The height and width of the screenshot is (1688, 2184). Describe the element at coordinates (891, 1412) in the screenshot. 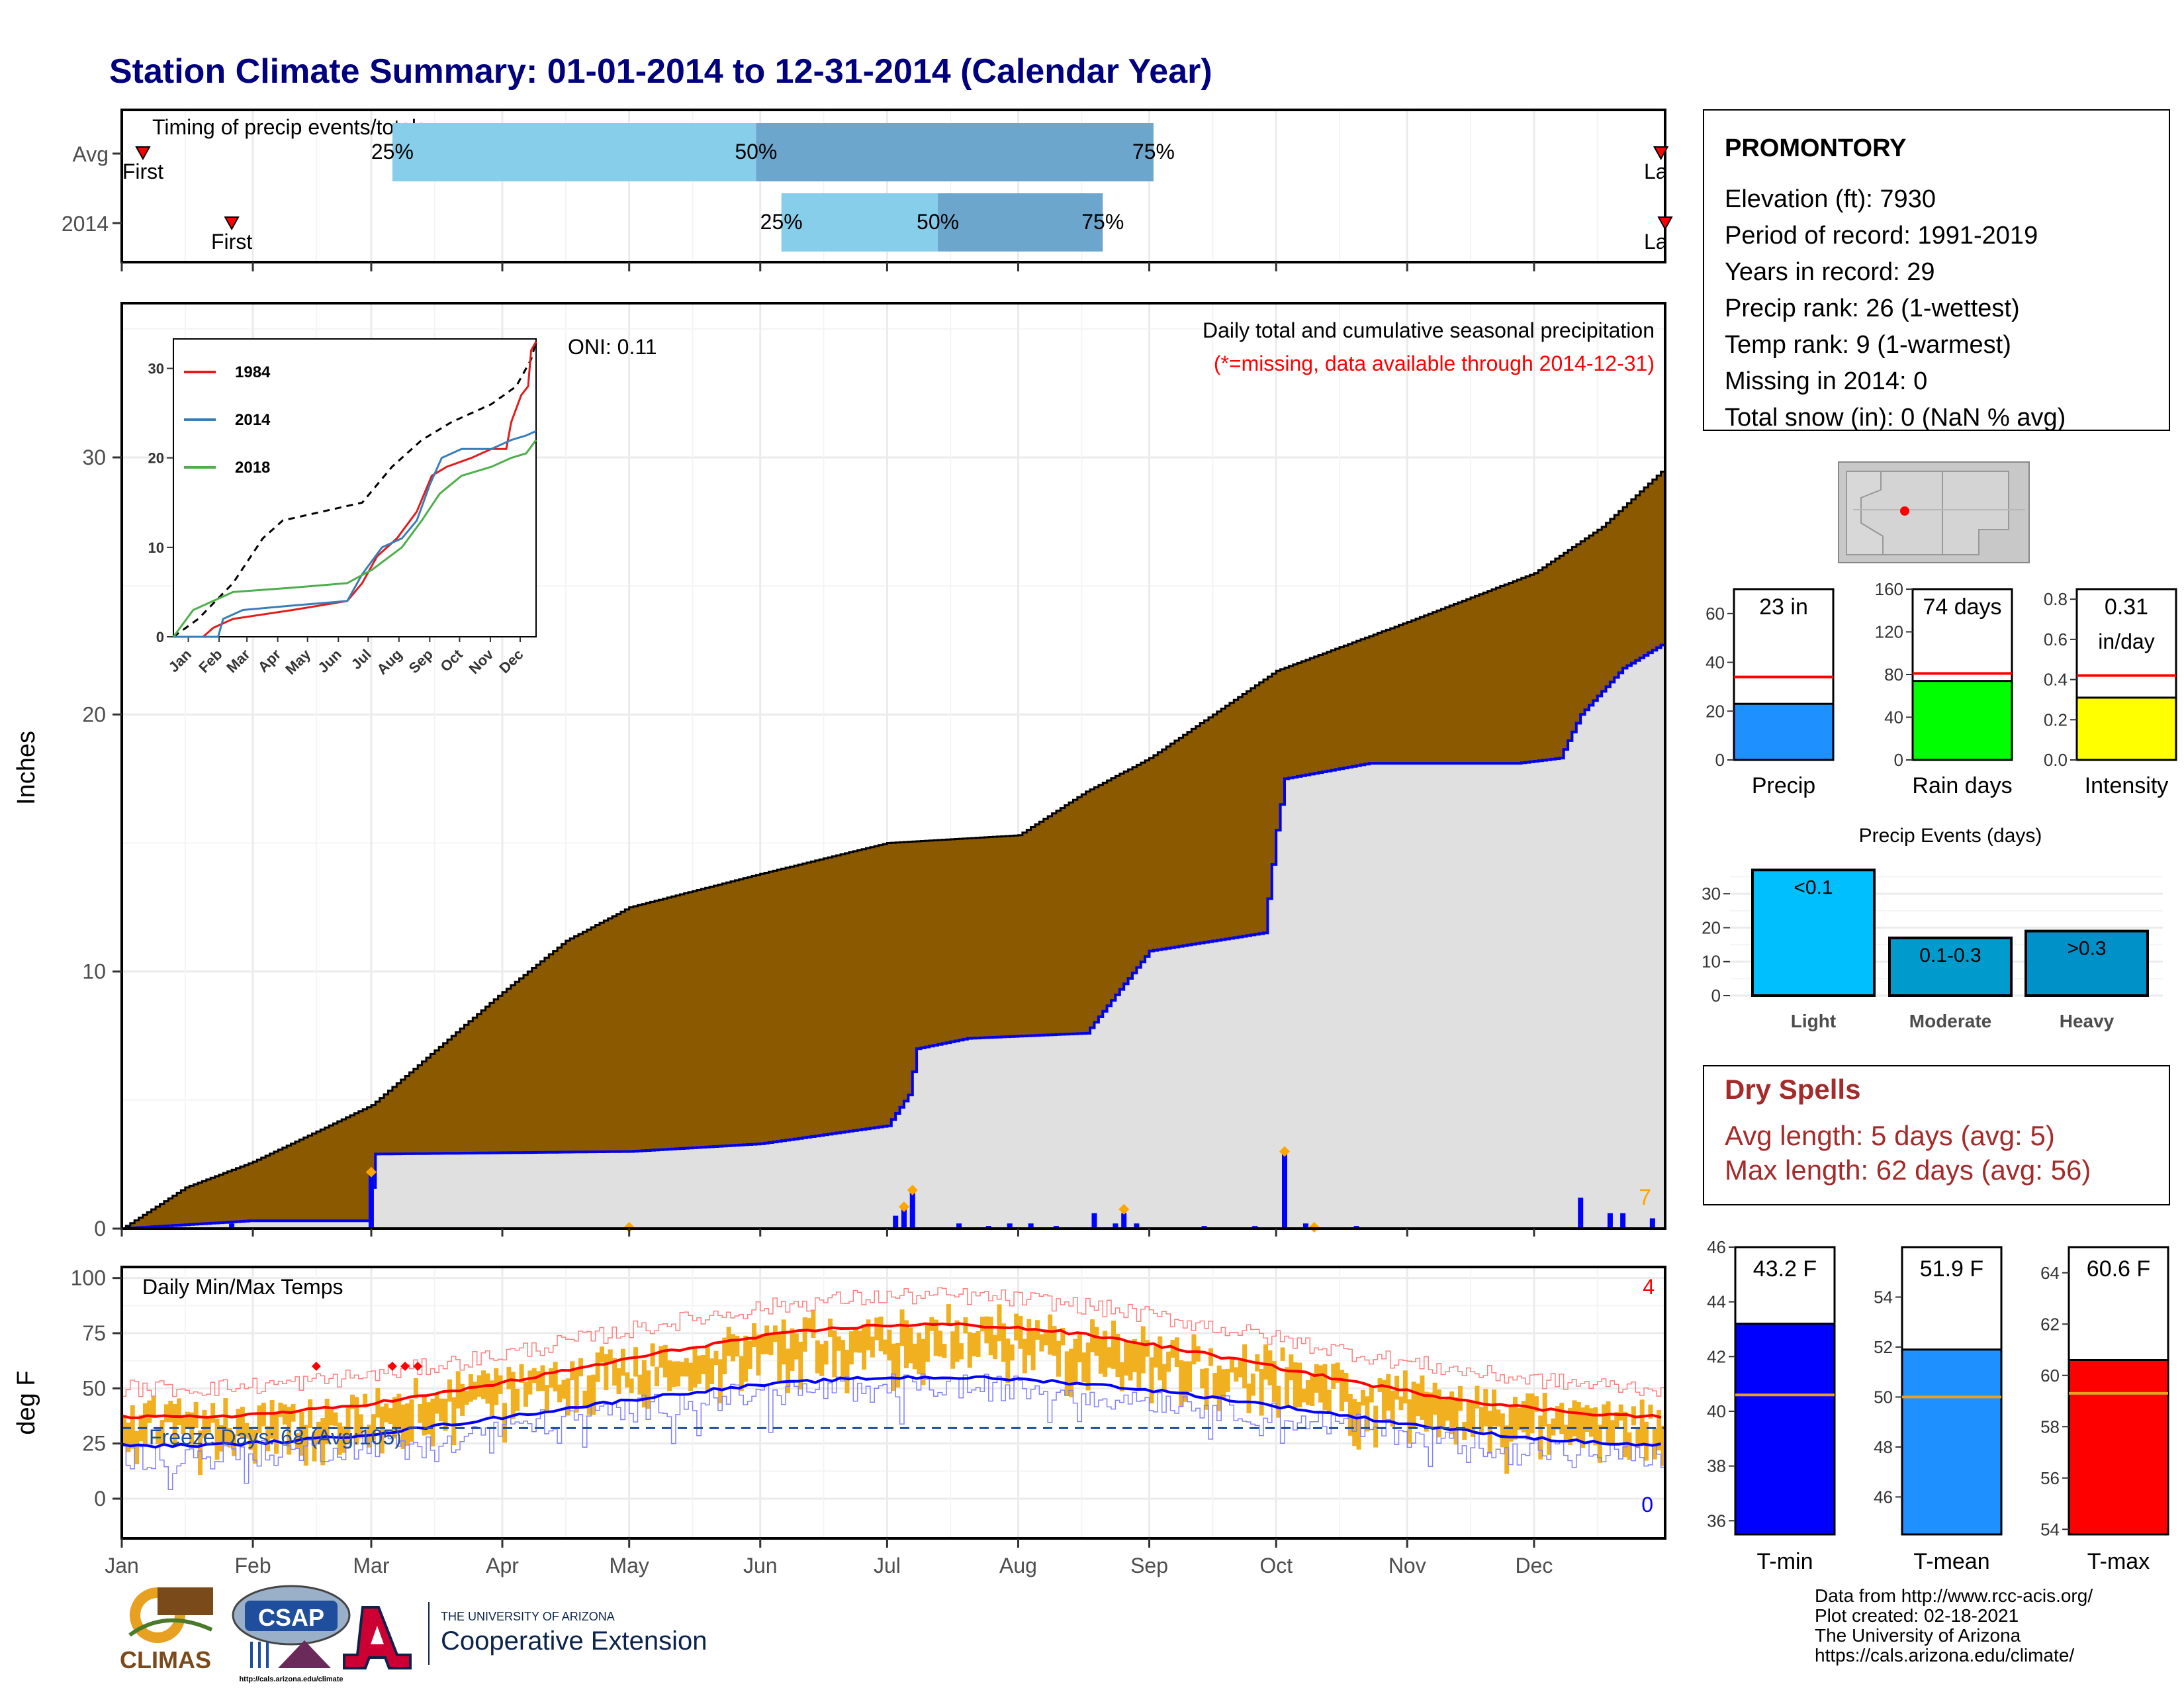

I see `avg-min-line` at that location.